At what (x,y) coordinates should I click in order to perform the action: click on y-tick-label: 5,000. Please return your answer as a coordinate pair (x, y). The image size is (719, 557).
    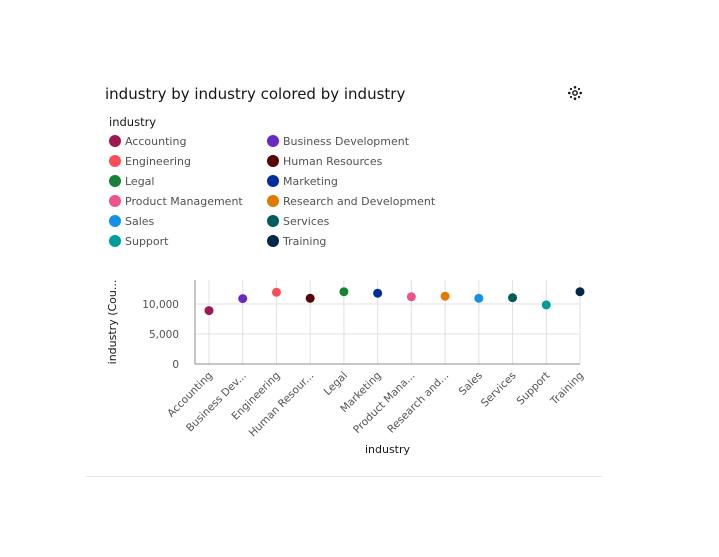
    Looking at the image, I should click on (164, 335).